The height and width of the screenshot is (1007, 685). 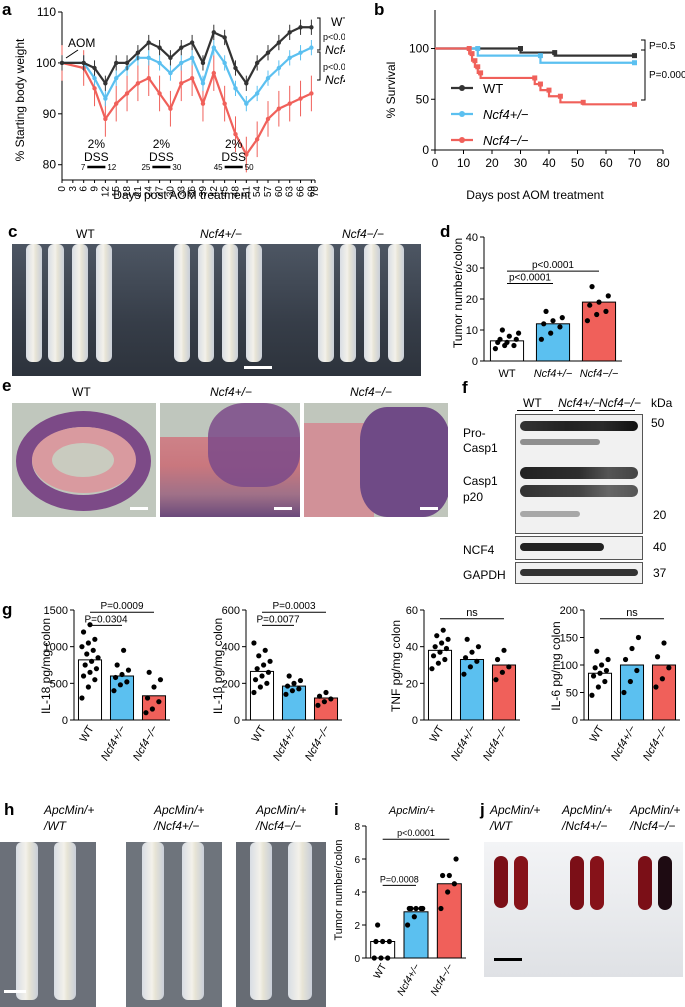 I want to click on weight-xtick: 3, so click(x=73, y=189).